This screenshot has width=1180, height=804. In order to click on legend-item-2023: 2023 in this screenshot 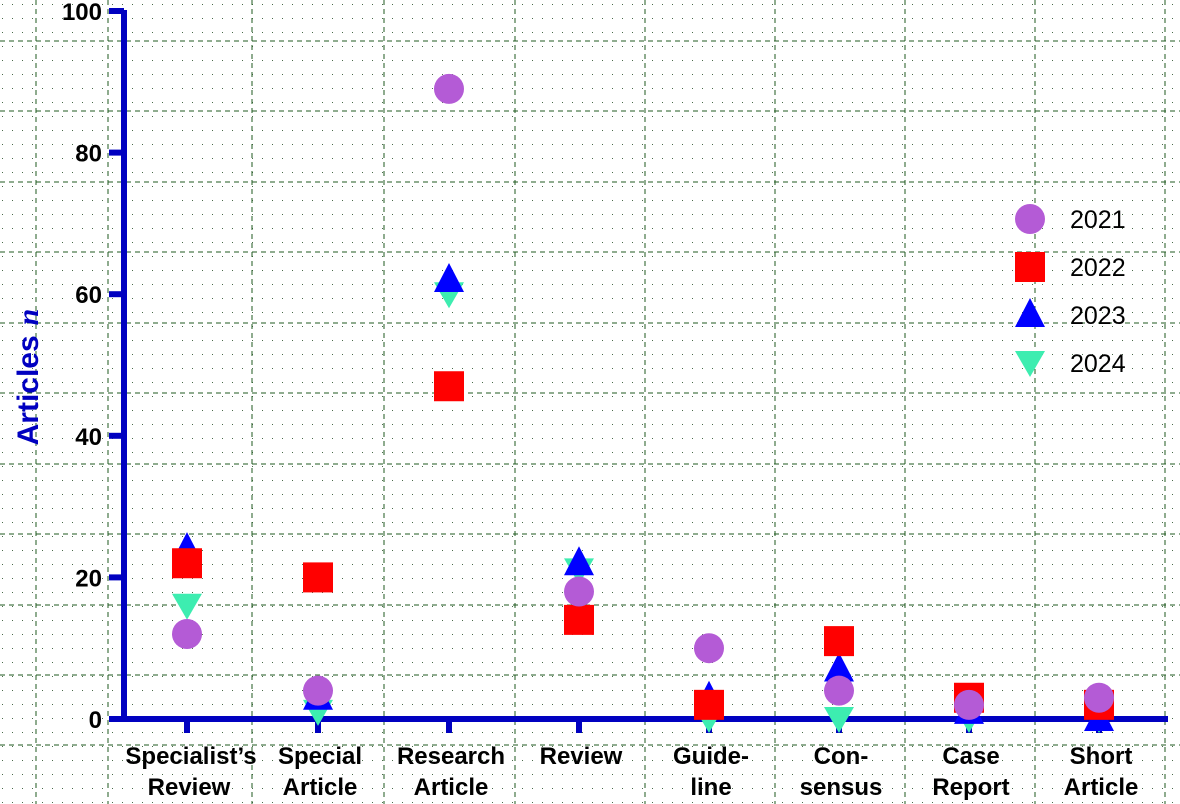, I will do `click(1070, 314)`.